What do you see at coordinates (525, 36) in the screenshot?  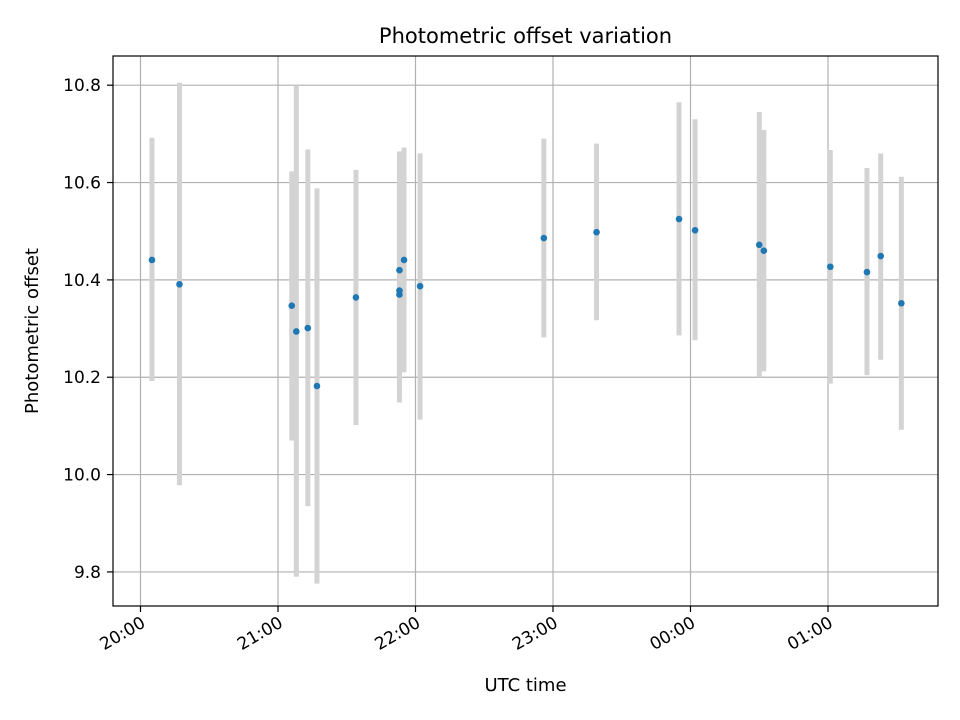 I see `chart-title: Photometric offset variation` at bounding box center [525, 36].